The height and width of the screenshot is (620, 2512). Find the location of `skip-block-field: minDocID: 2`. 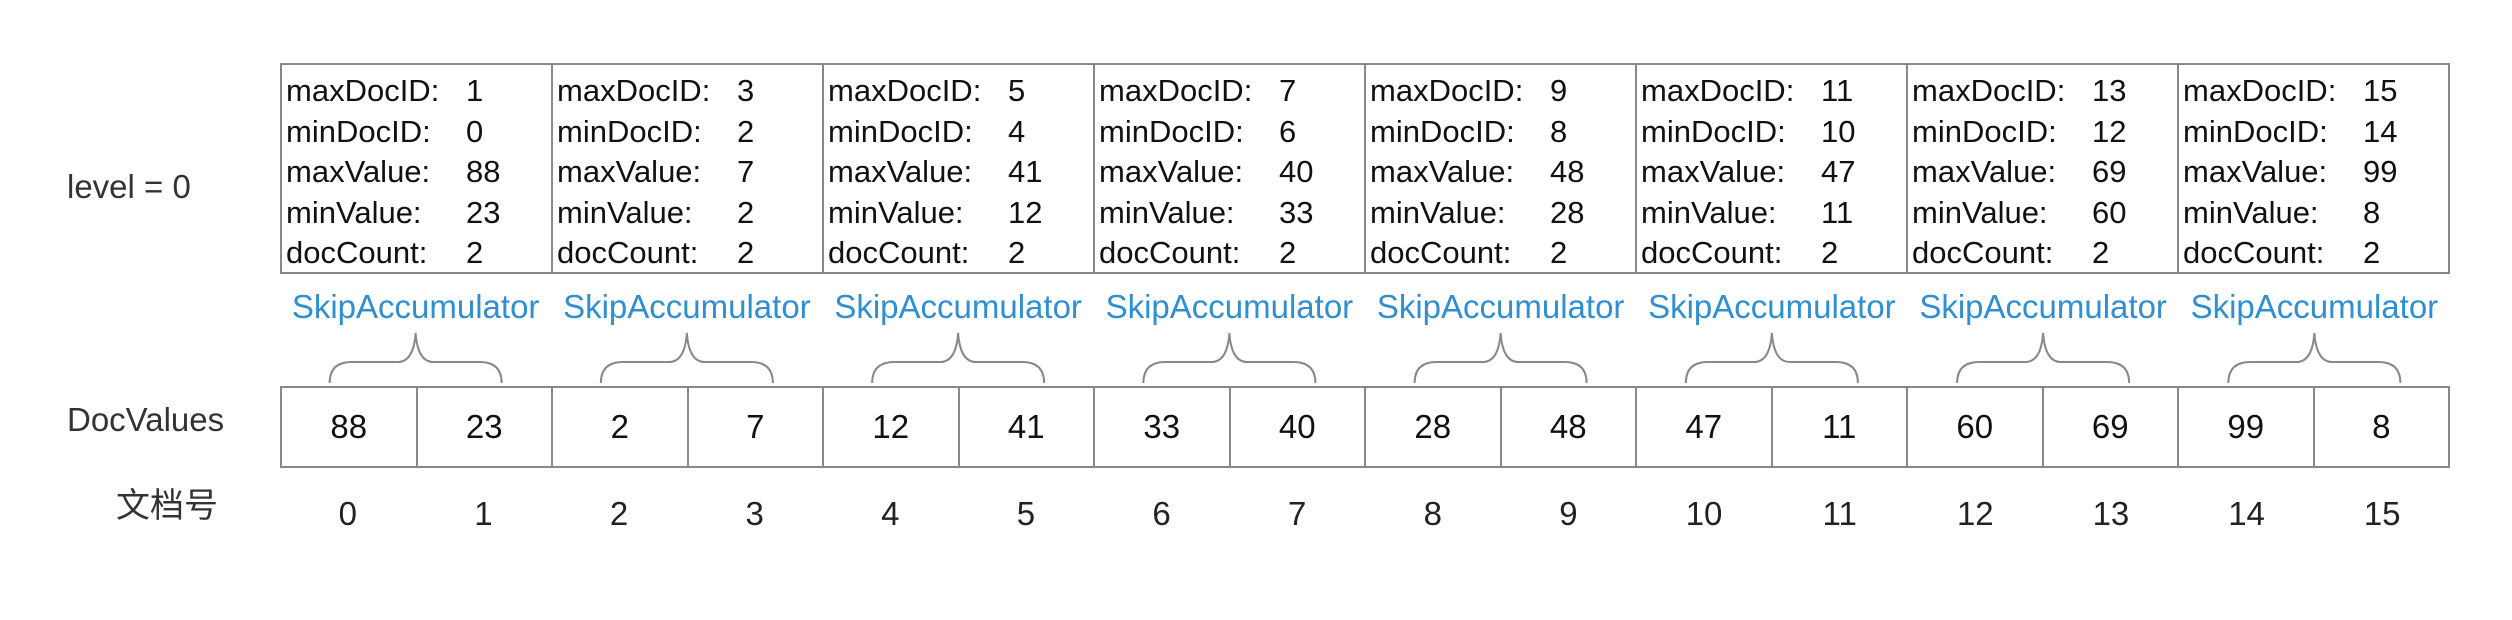

skip-block-field: minDocID: 2 is located at coordinates (689, 132).